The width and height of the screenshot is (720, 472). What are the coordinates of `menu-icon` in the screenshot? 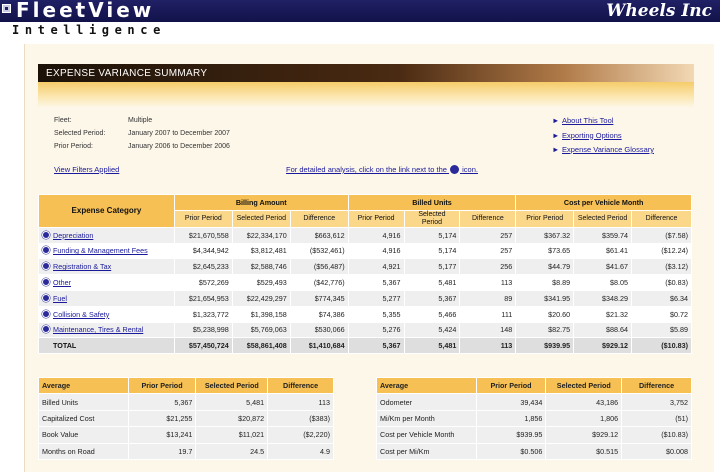 It's located at (6, 8).